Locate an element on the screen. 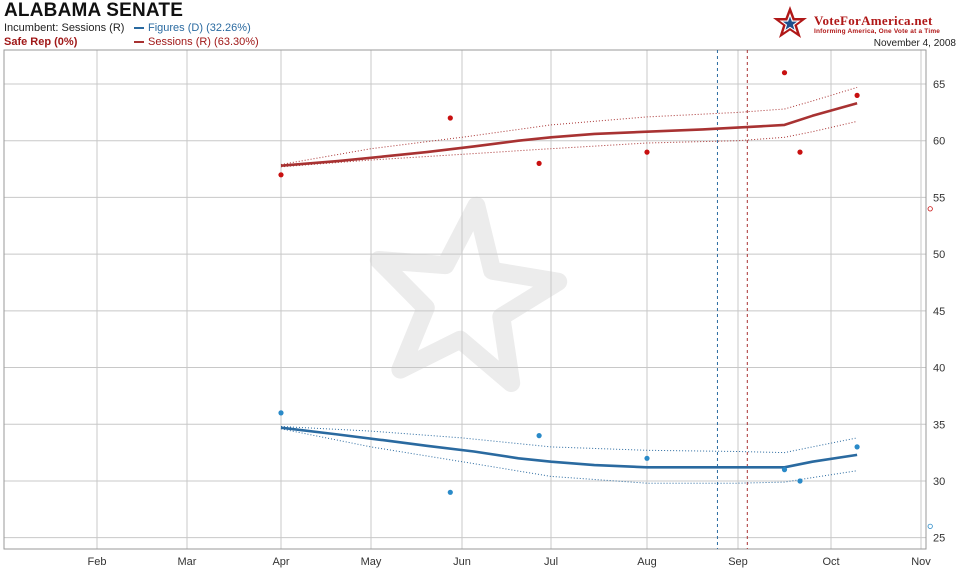  race-rating: Safe Rep (0%) is located at coordinates (41, 42).